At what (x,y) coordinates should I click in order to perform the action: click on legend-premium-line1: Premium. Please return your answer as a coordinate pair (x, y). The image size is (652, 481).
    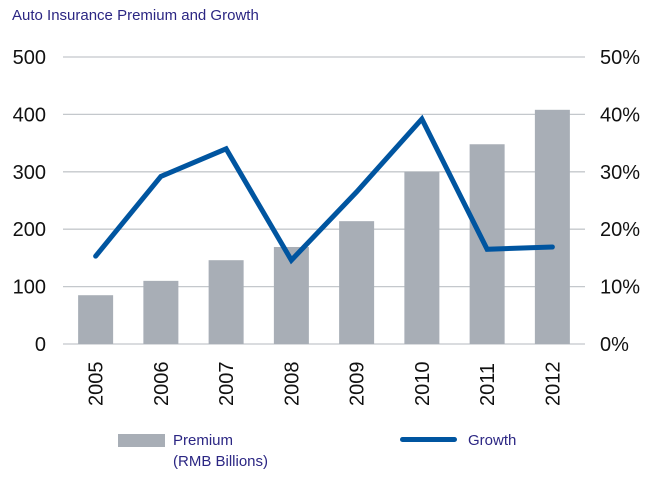
    Looking at the image, I should click on (203, 440).